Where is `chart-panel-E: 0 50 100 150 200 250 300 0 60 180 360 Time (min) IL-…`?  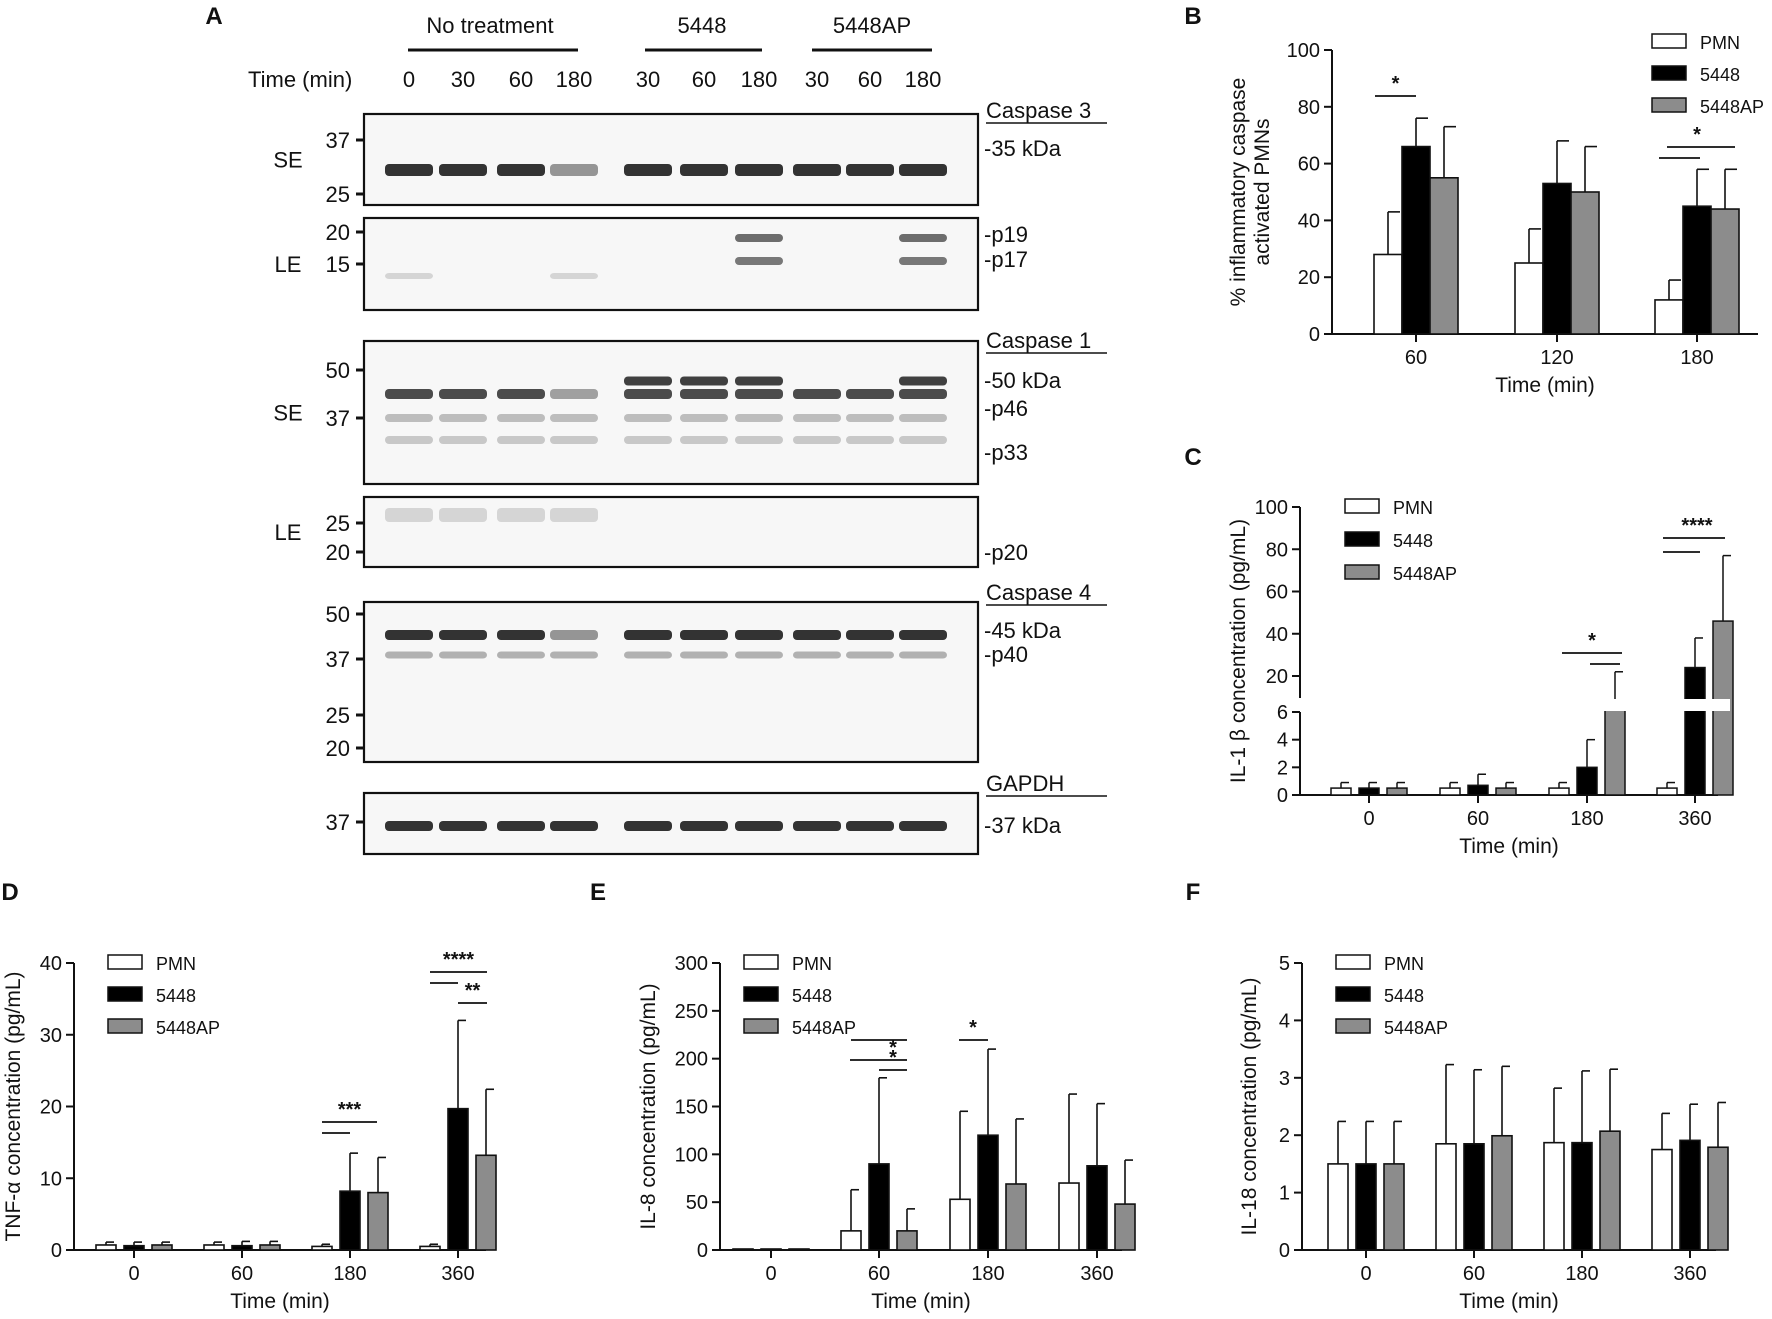 chart-panel-E: 0 50 100 150 200 250 300 0 60 180 360 Time (min) IL-… is located at coordinates (886, 1133).